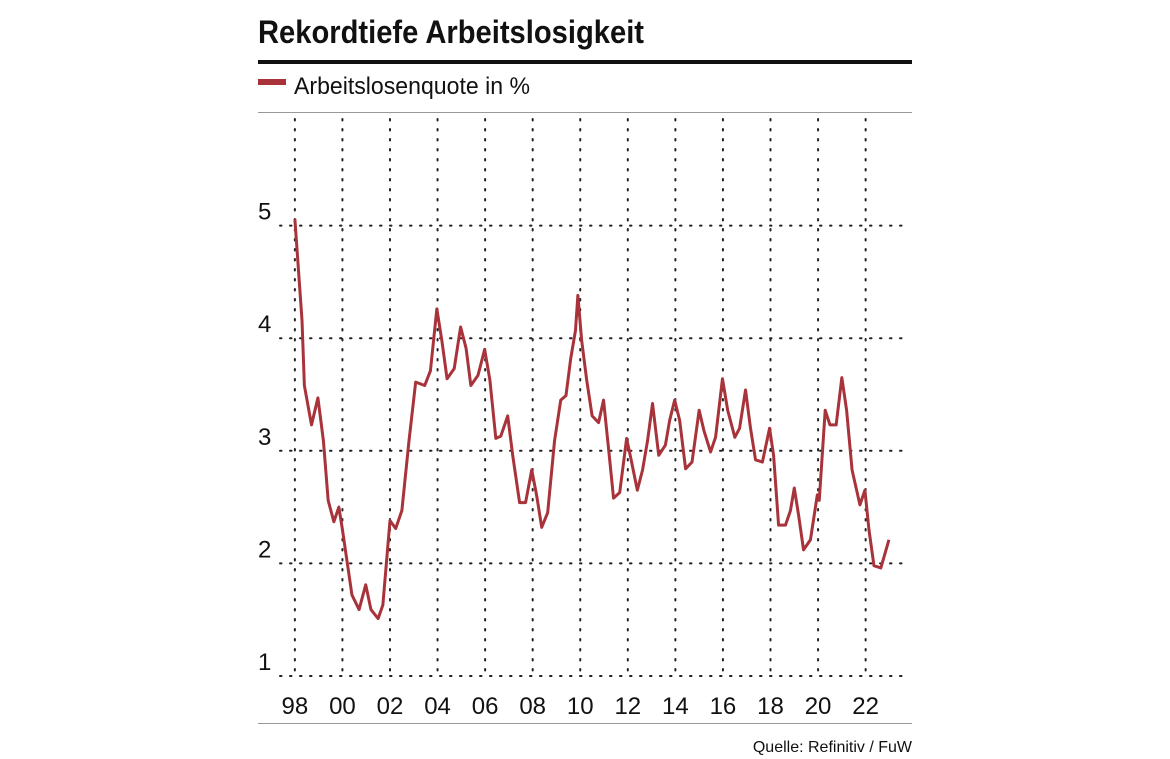 Image resolution: width=1170 pixels, height=759 pixels. I want to click on x-tick-label: 08, so click(532, 706).